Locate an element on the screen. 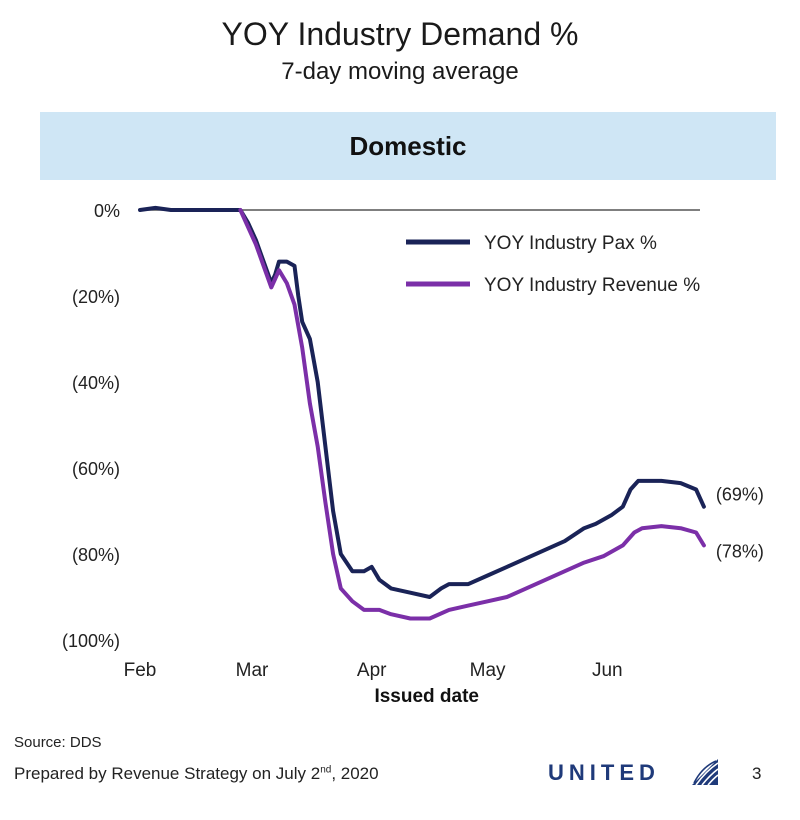 Image resolution: width=800 pixels, height=820 pixels. end-value-label: (69%) is located at coordinates (740, 495).